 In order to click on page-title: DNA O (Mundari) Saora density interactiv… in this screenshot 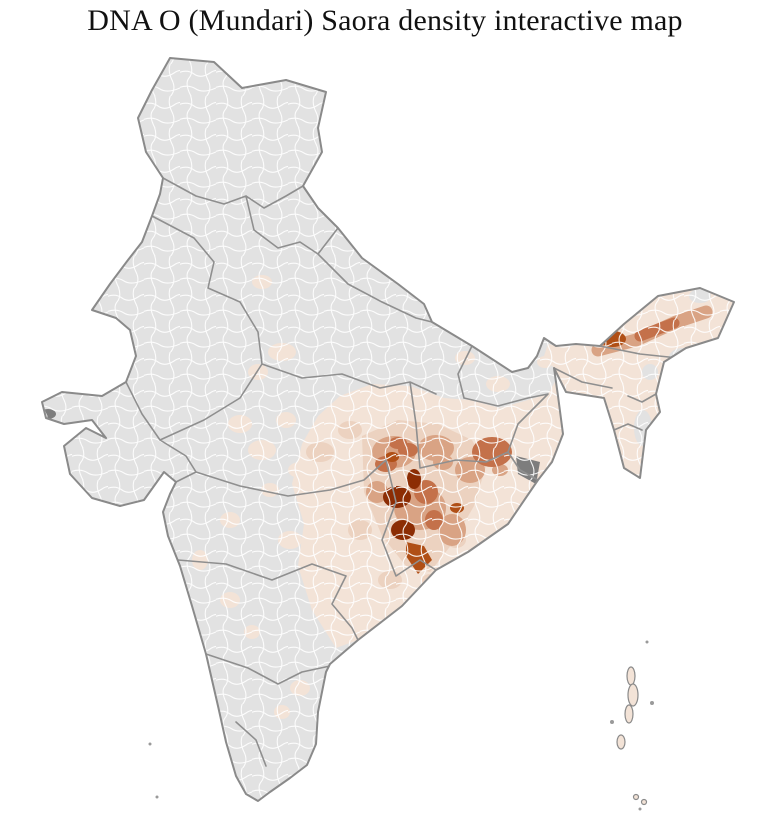, I will do `click(385, 20)`.